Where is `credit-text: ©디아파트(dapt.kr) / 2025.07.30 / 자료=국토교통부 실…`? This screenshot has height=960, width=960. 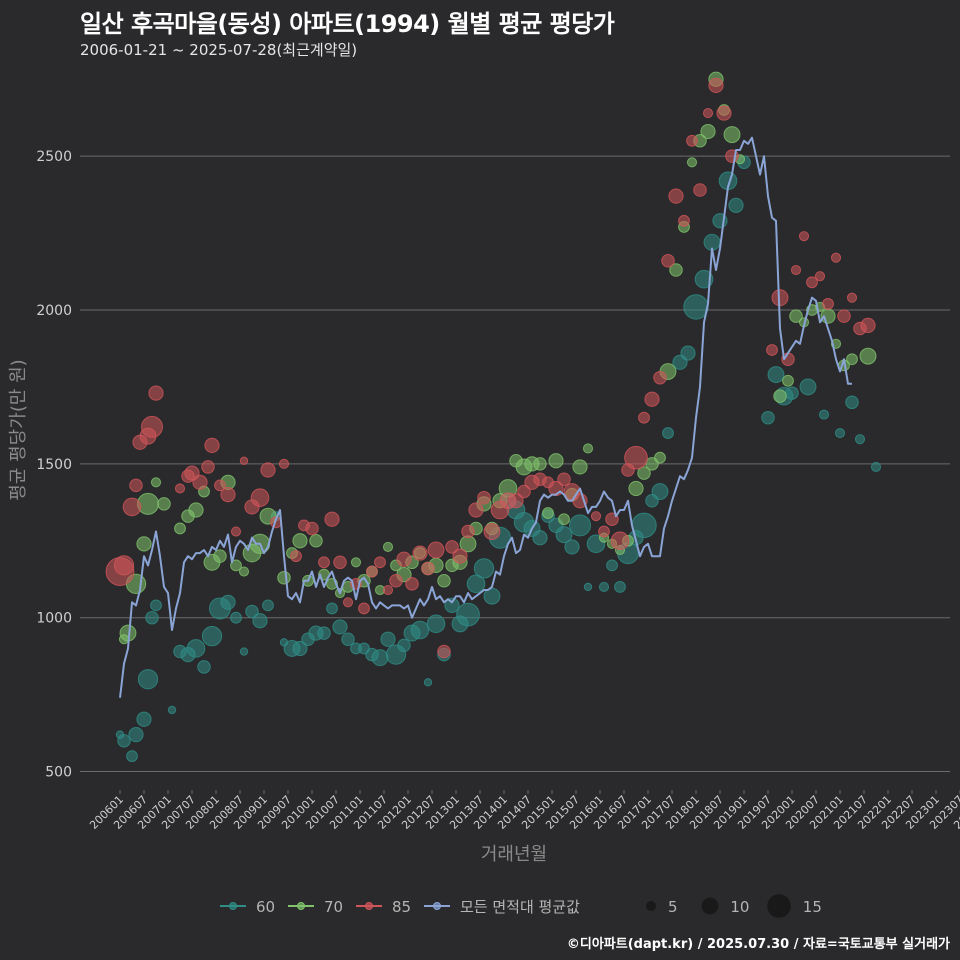
credit-text: ©디아파트(dapt.kr) / 2025.07.30 / 자료=국토교통부 실… is located at coordinates (758, 944).